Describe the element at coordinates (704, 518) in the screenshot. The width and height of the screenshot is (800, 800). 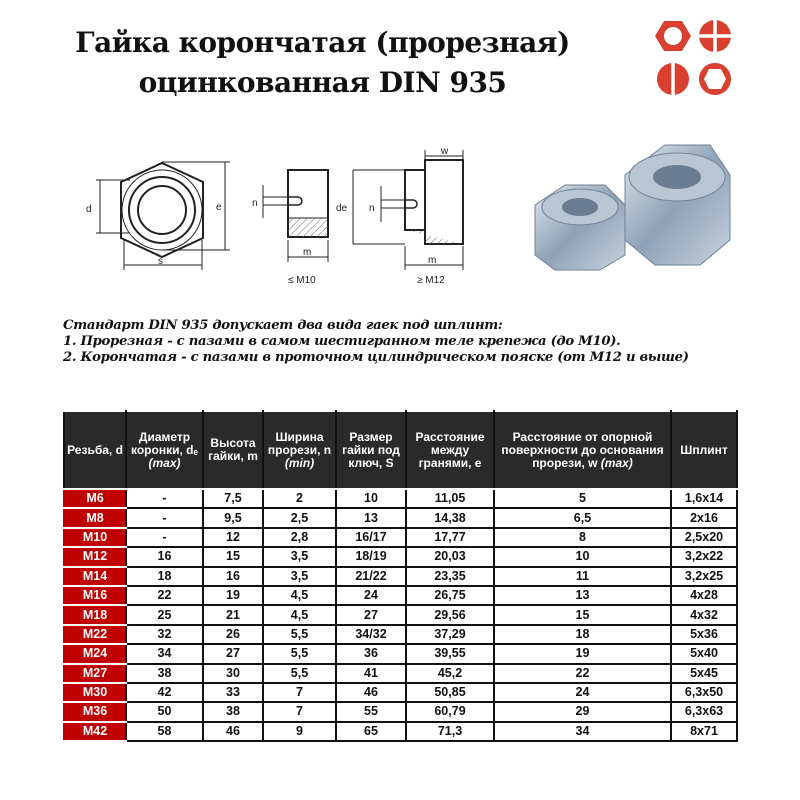
I see `table-cell: 2x16` at that location.